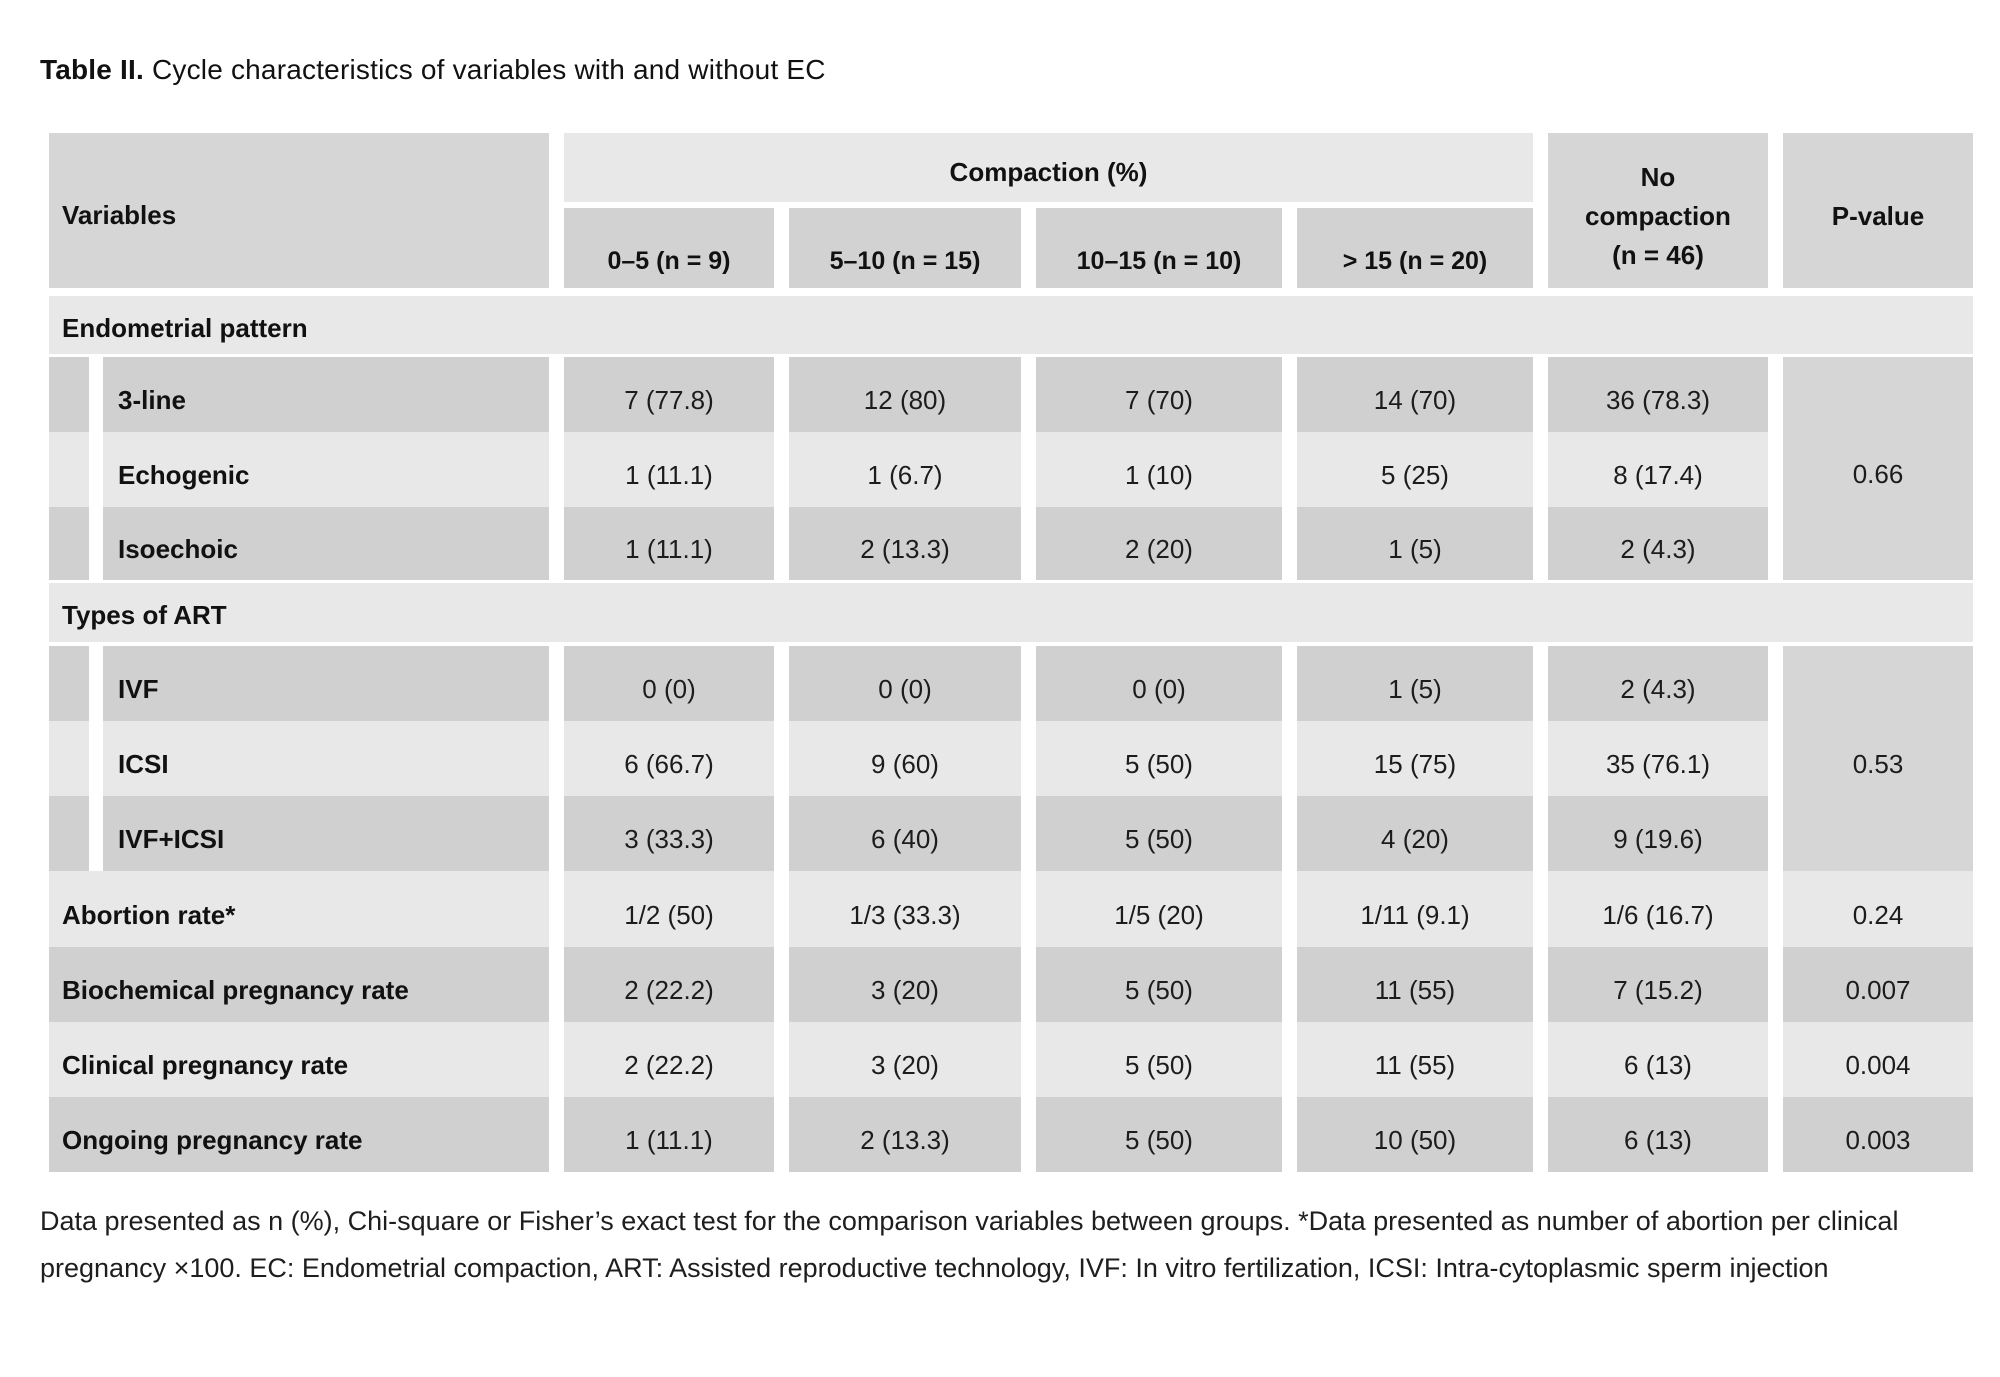  I want to click on cell-biochem-gt15: 11 (55), so click(1415, 984).